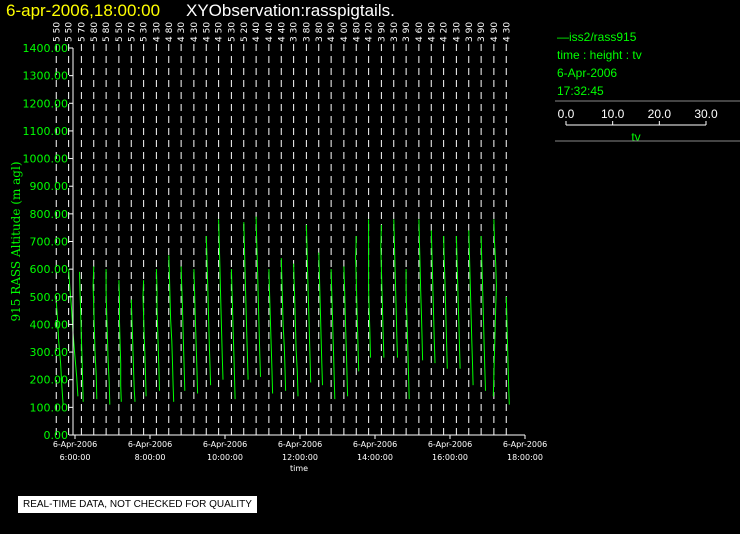  Describe the element at coordinates (49, 297) in the screenshot. I see `y-tick-label: 500.00` at that location.